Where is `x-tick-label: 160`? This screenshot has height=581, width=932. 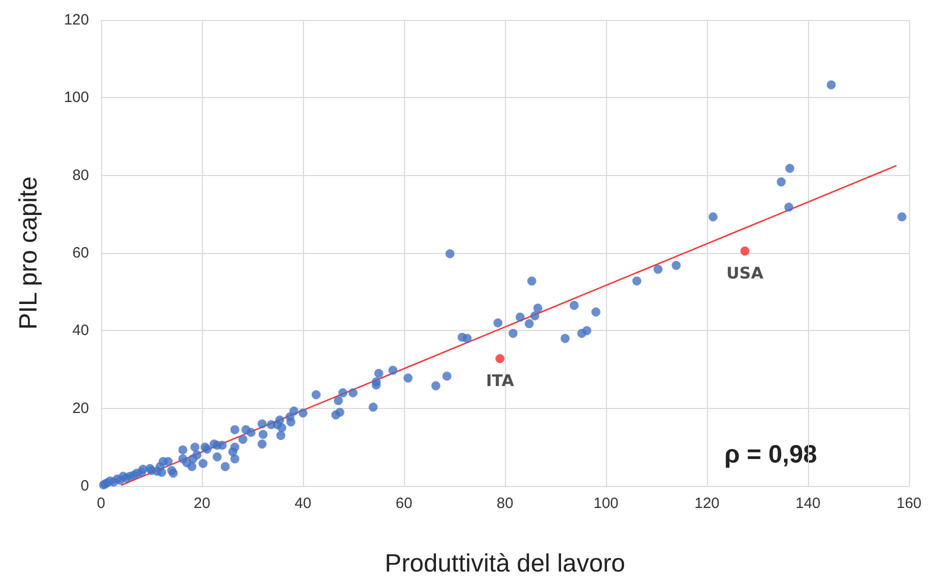 x-tick-label: 160 is located at coordinates (909, 503).